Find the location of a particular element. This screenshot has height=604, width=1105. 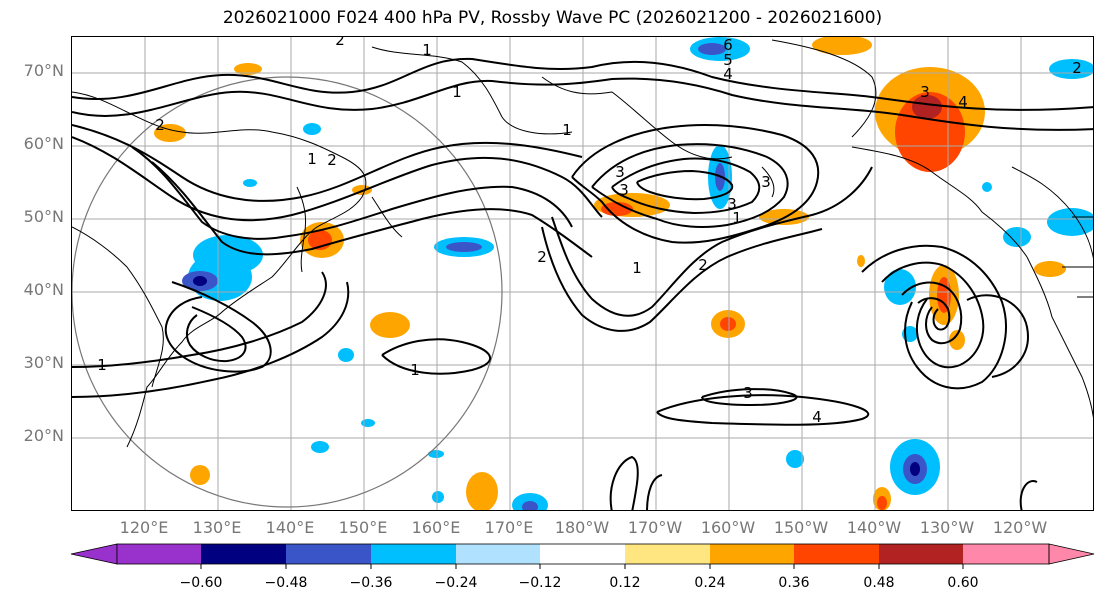

latitude-label: 50°N is located at coordinates (43, 216).